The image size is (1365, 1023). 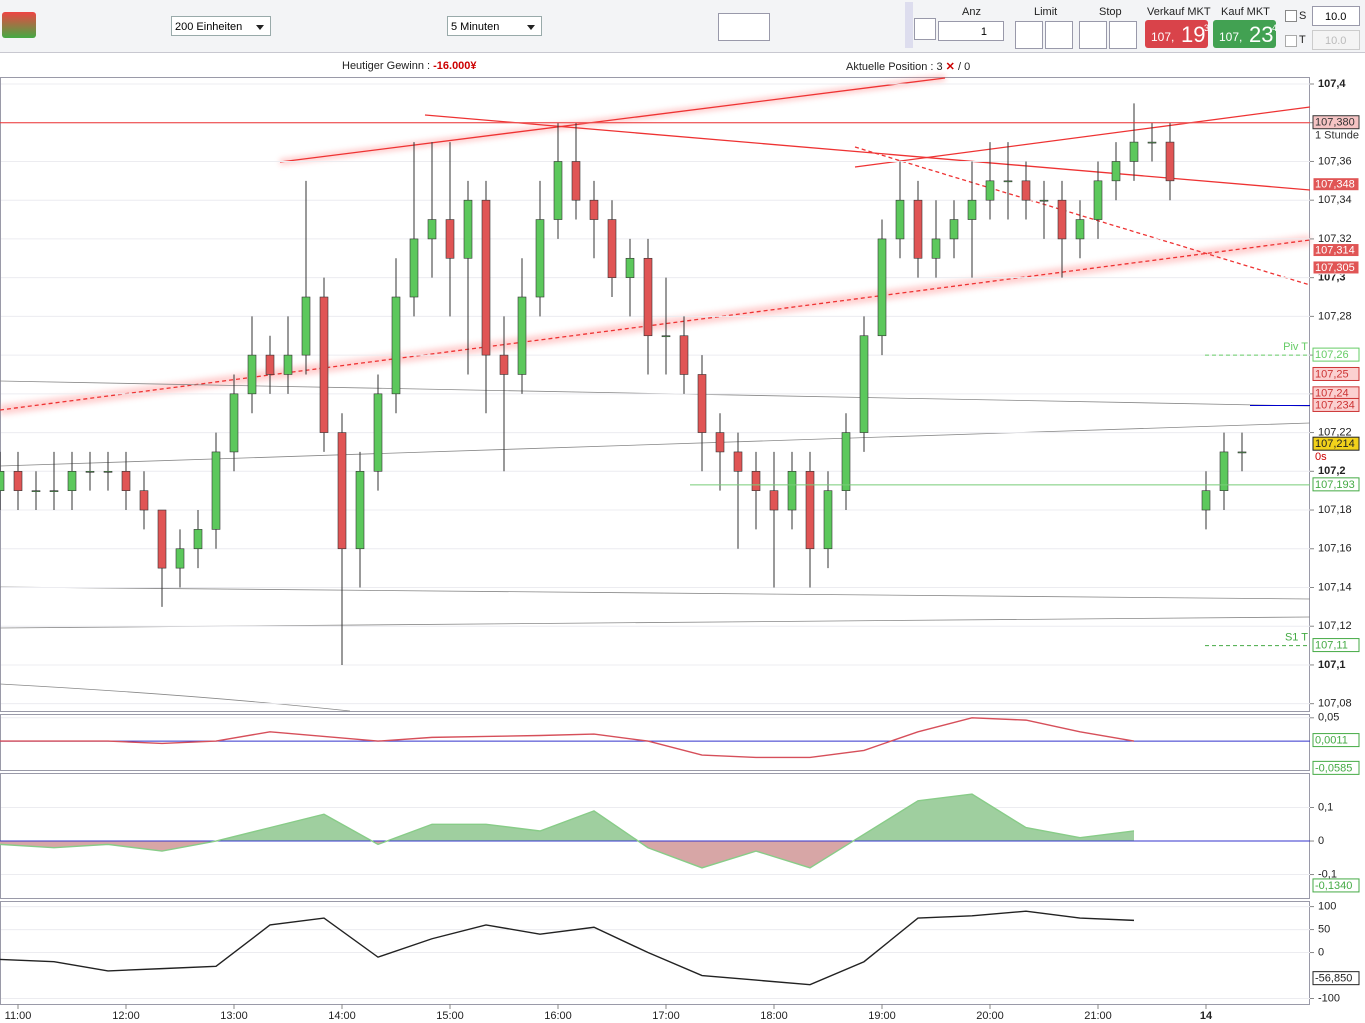 What do you see at coordinates (1337, 136) in the screenshot?
I see `price-marker-note: 1 Stunde` at bounding box center [1337, 136].